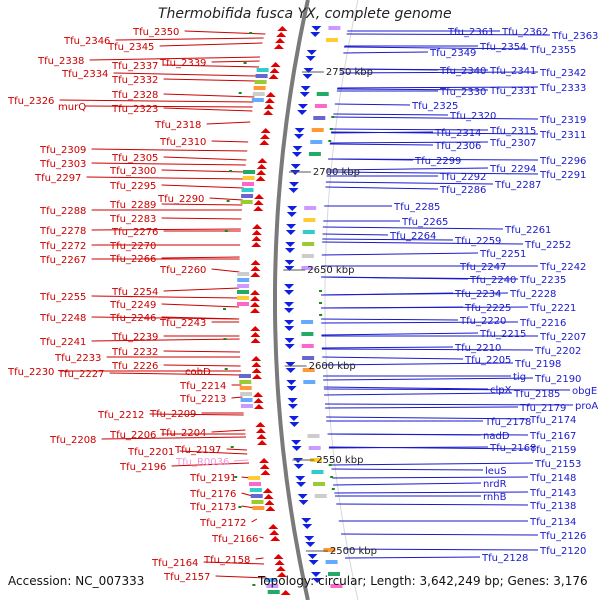 The image size is (600, 600). Describe the element at coordinates (492, 280) in the screenshot. I see `right-gene-label: Tfu_2240` at that location.